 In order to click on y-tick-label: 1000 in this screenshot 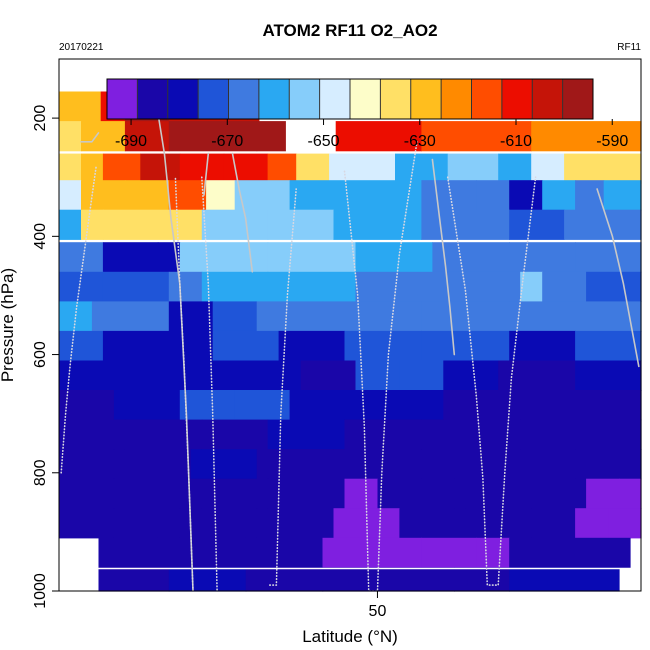, I will do `click(40, 591)`.